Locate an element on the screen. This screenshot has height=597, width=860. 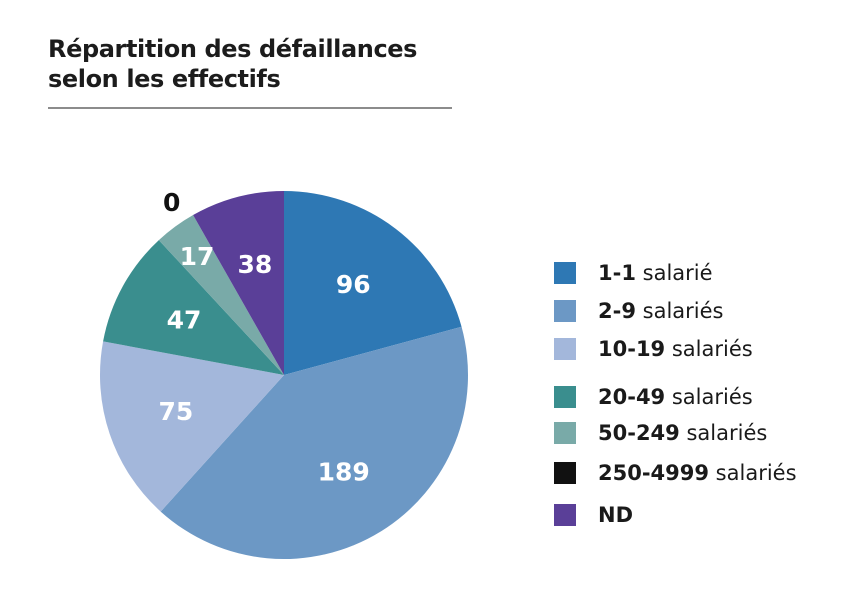
chart-title-line-1: Répartition des défaillances is located at coordinates (233, 49).